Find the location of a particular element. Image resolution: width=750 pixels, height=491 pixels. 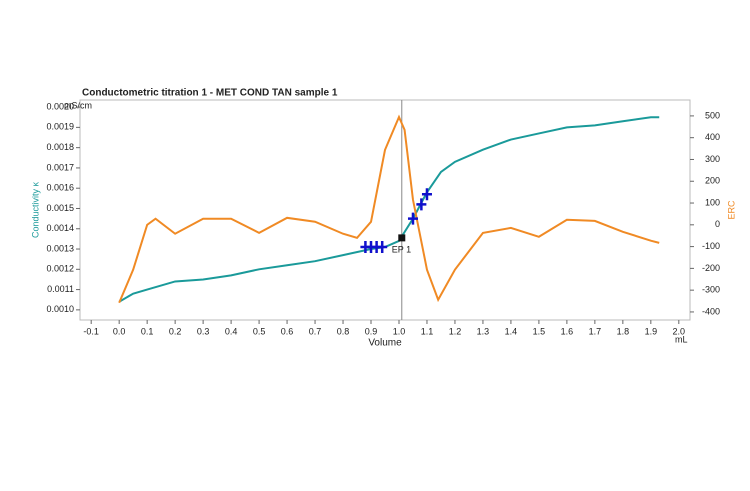

x-tick-label: 1.5 is located at coordinates (539, 331).